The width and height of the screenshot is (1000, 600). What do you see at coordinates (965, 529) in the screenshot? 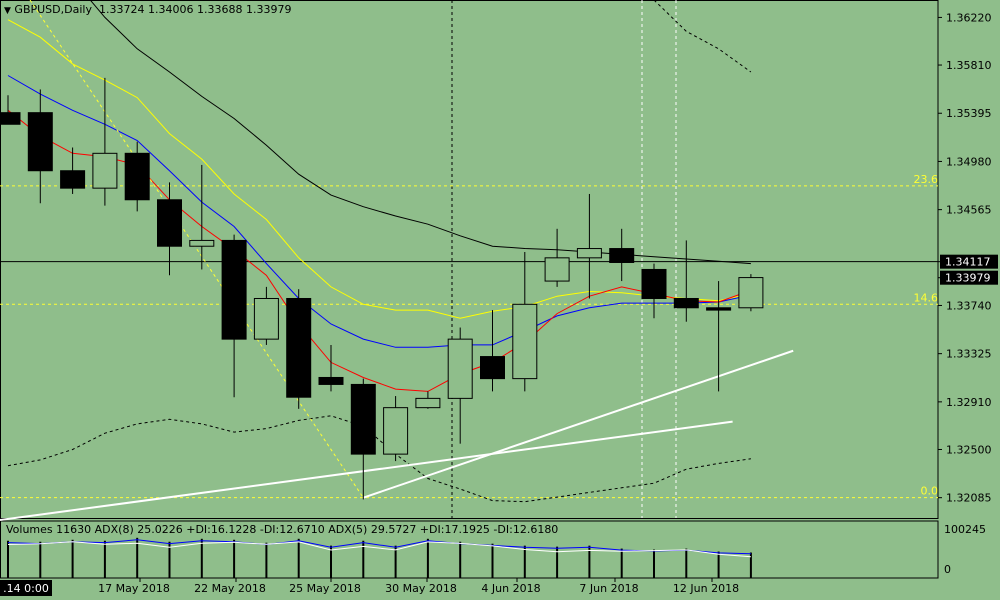
I see `indicator-axis-label: 100245` at bounding box center [965, 529].